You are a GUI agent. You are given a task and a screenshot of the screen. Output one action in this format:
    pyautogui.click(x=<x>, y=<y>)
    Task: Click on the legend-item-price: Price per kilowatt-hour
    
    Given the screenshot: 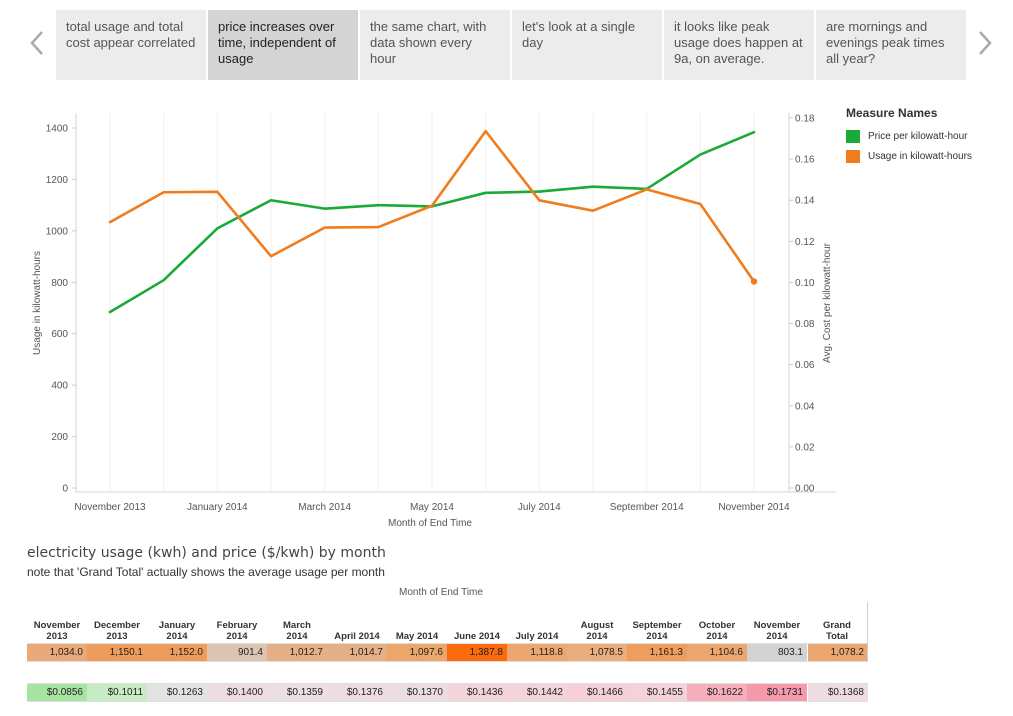 What is the action you would take?
    pyautogui.click(x=926, y=136)
    